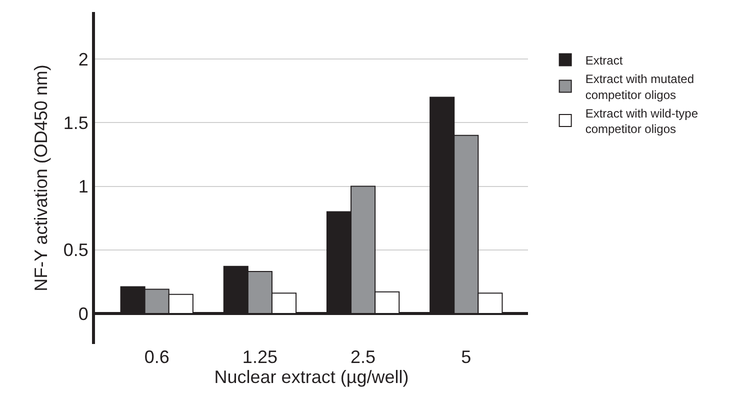 The image size is (754, 406). Describe the element at coordinates (83, 59) in the screenshot. I see `y-tick-label: 2` at that location.